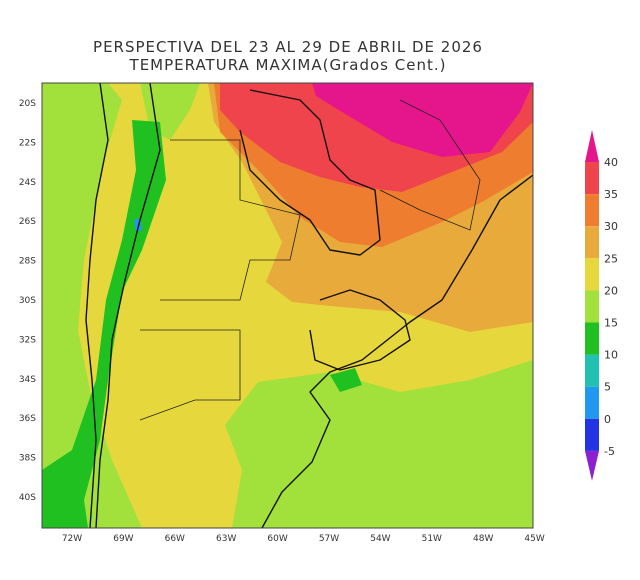 Image resolution: width=640 pixels, height=580 pixels. What do you see at coordinates (27, 222) in the screenshot?
I see `lat-label: 26S` at bounding box center [27, 222].